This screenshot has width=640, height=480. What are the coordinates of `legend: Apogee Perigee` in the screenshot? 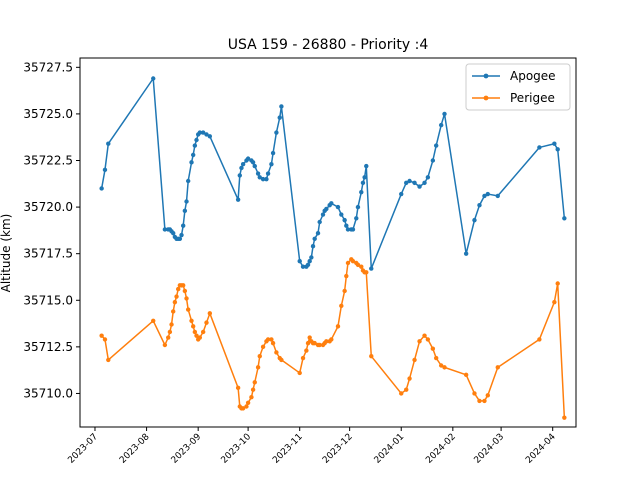 It's located at (518, 87).